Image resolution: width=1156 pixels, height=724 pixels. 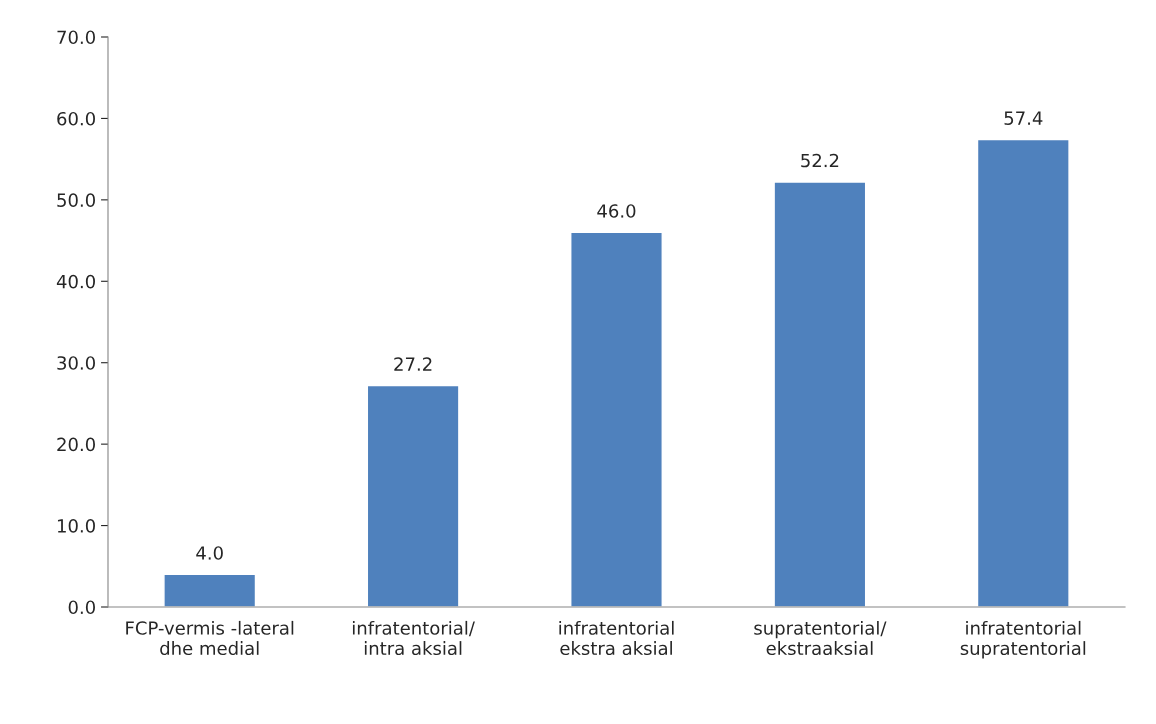 I want to click on data-label: 27.2, so click(x=413, y=364).